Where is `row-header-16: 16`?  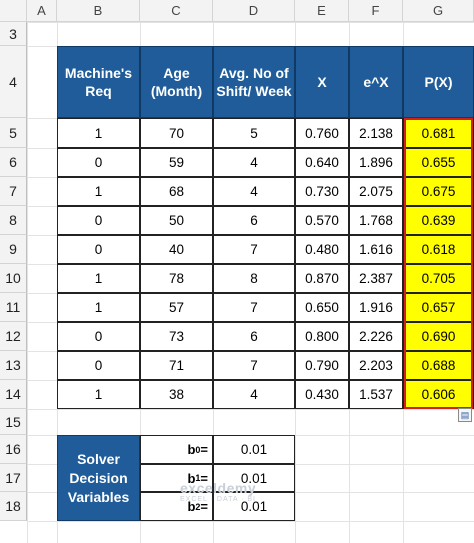
row-header-16: 16 is located at coordinates (13, 449).